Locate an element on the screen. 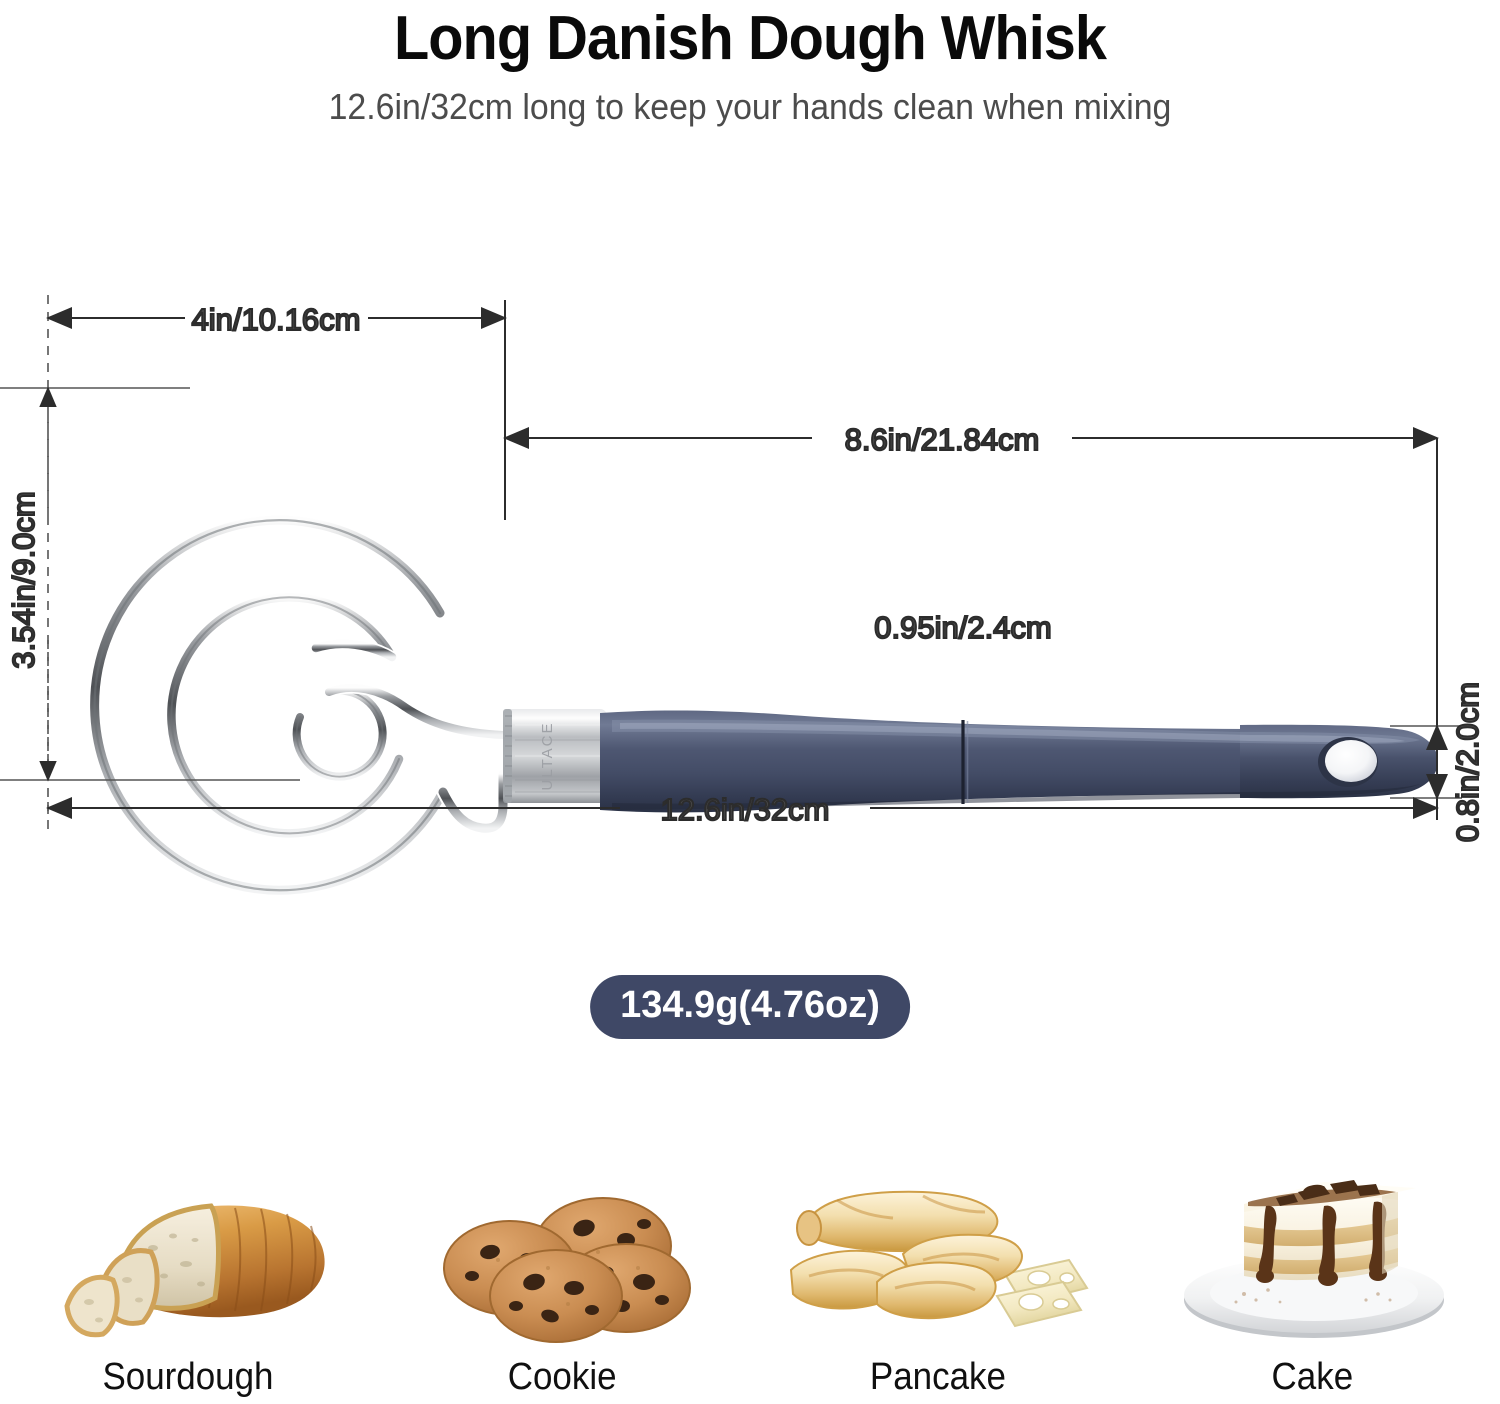  cookie-icon is located at coordinates (563, 1245).